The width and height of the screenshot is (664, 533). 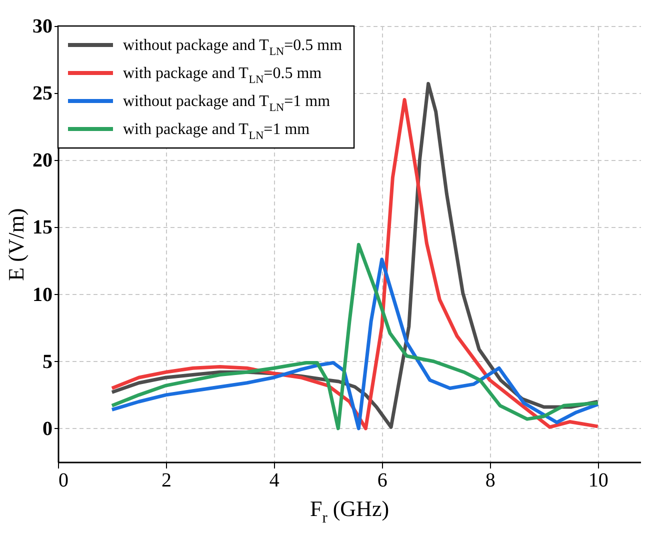 What do you see at coordinates (42, 295) in the screenshot?
I see `y-tick-label: 10` at bounding box center [42, 295].